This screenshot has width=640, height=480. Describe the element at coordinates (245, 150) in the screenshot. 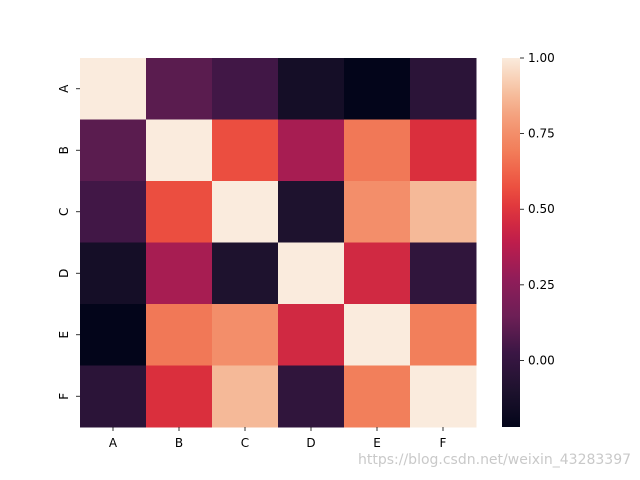

I see `heatmap-cell-B-C` at that location.